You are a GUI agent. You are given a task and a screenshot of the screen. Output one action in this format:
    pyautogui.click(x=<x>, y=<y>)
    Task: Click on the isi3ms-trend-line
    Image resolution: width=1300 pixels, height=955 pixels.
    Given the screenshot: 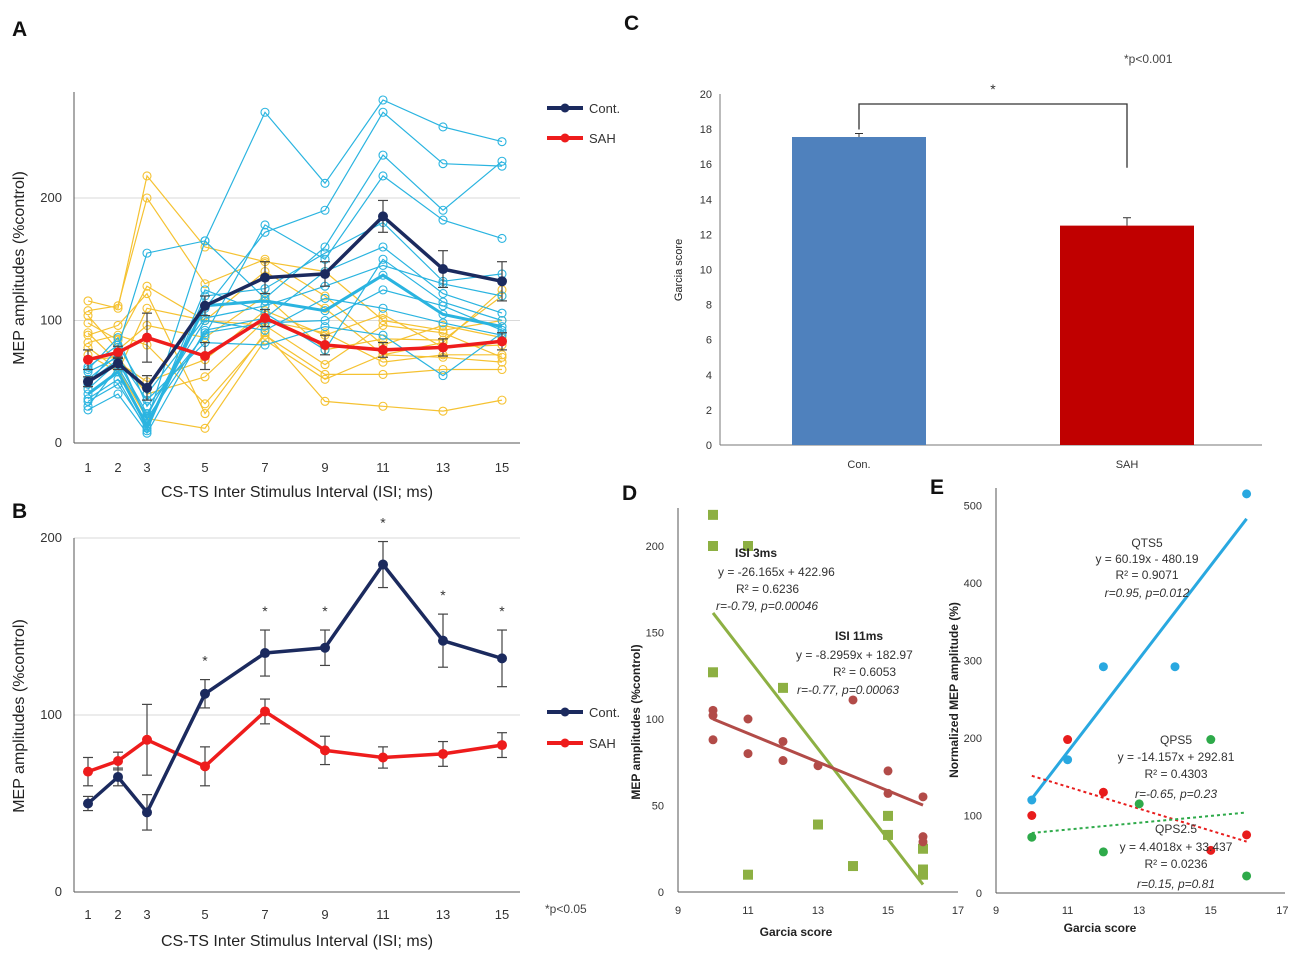 What is the action you would take?
    pyautogui.click(x=818, y=749)
    